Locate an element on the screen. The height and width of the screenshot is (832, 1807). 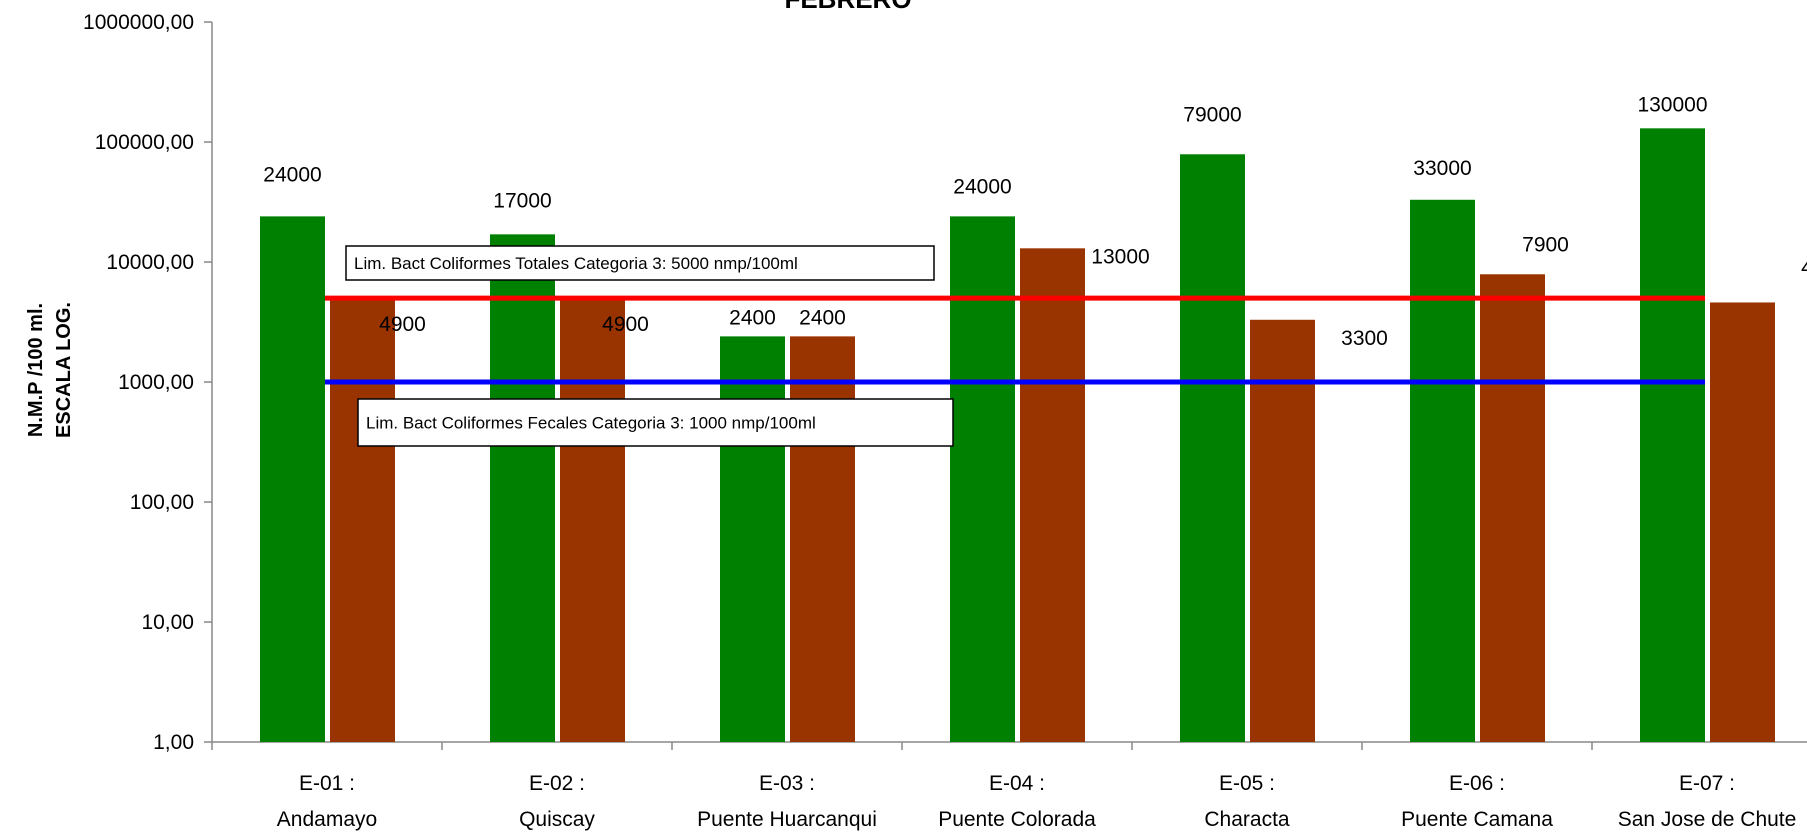
reference-label-box-fecales is located at coordinates (655, 422).